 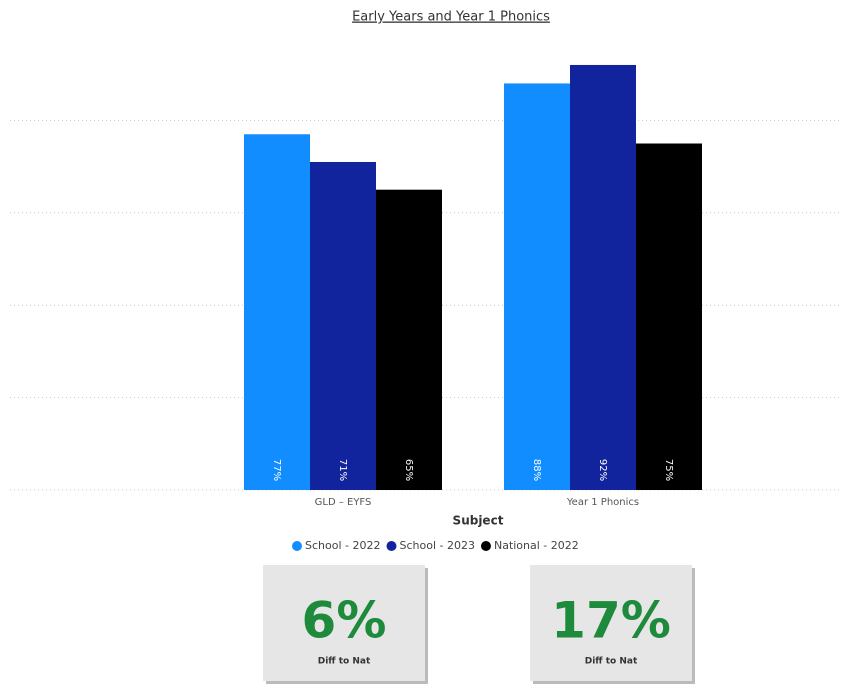 I want to click on chart-title: Early Years and Year 1 Phonics, so click(x=451, y=17).